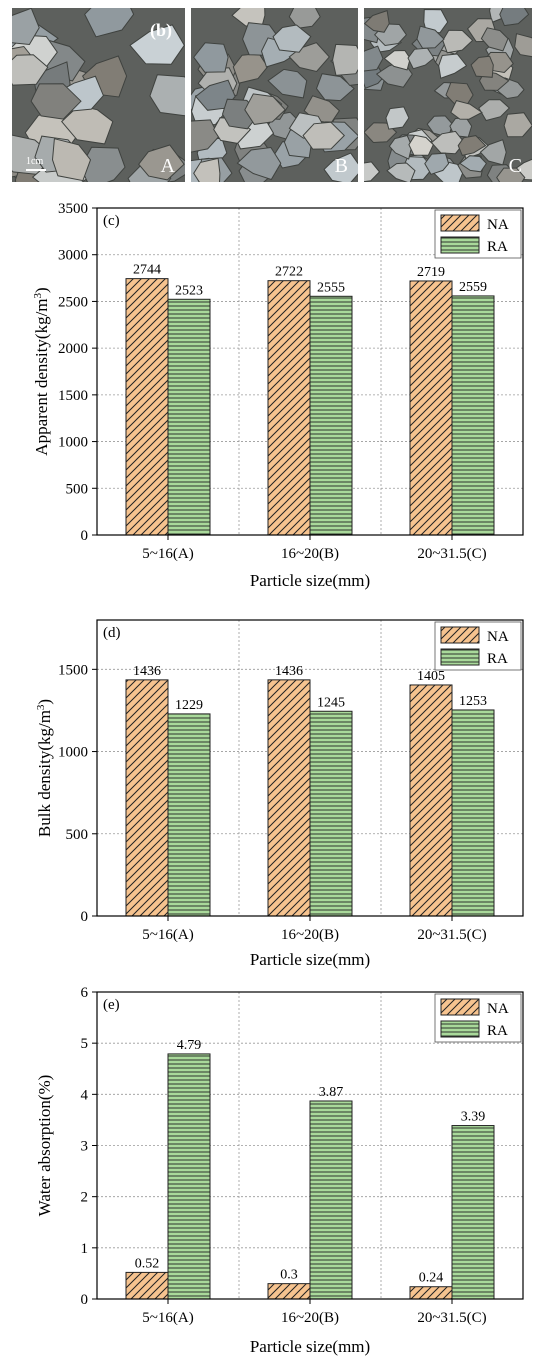  I want to click on photo-a-stones, so click(98, 95).